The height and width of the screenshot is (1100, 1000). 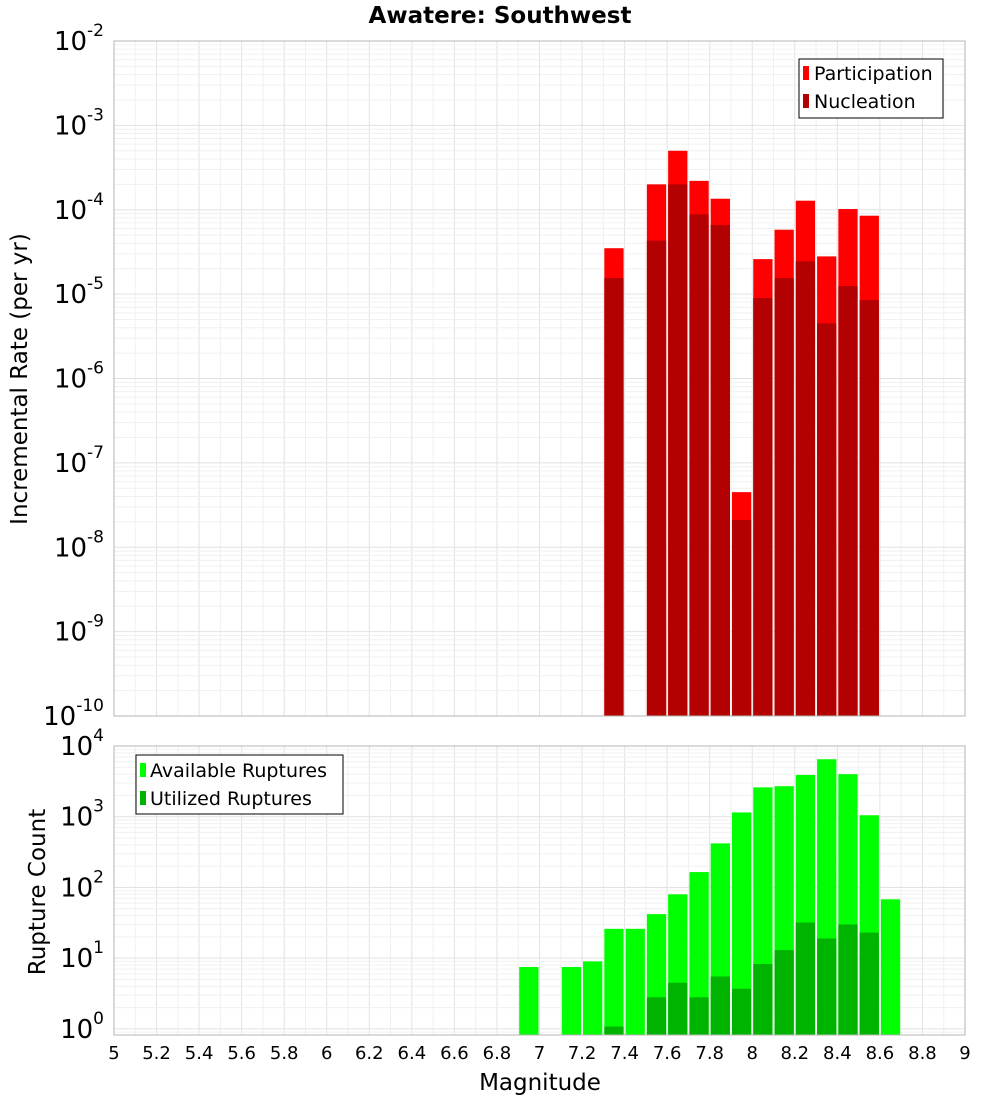 What do you see at coordinates (79, 630) in the screenshot?
I see `y-tick-label: 10⁻⁹` at bounding box center [79, 630].